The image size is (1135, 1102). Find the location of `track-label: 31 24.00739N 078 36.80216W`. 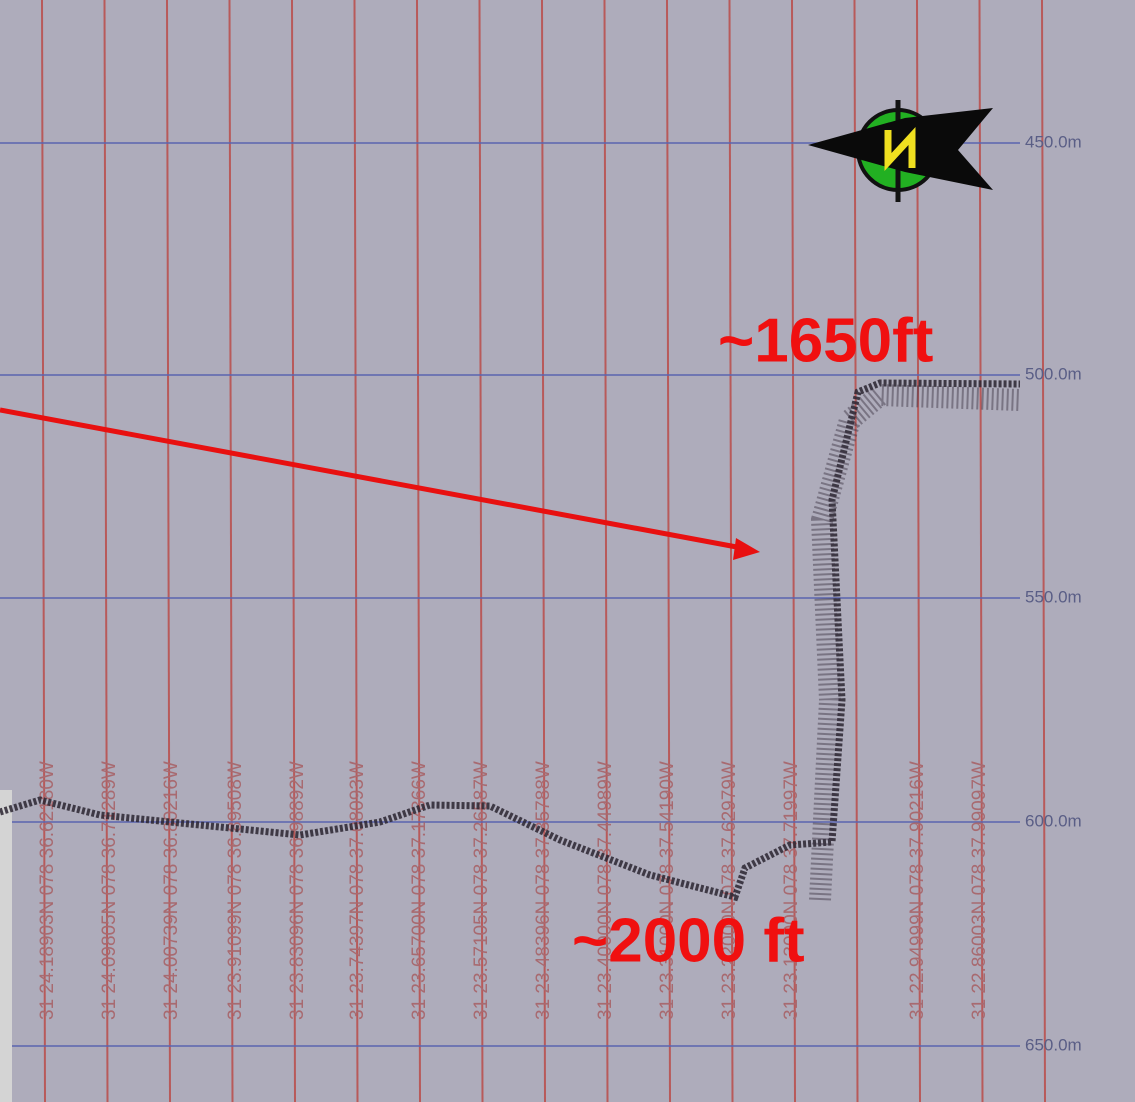

track-label: 31 24.00739N 078 36.80216W is located at coordinates (171, 890).